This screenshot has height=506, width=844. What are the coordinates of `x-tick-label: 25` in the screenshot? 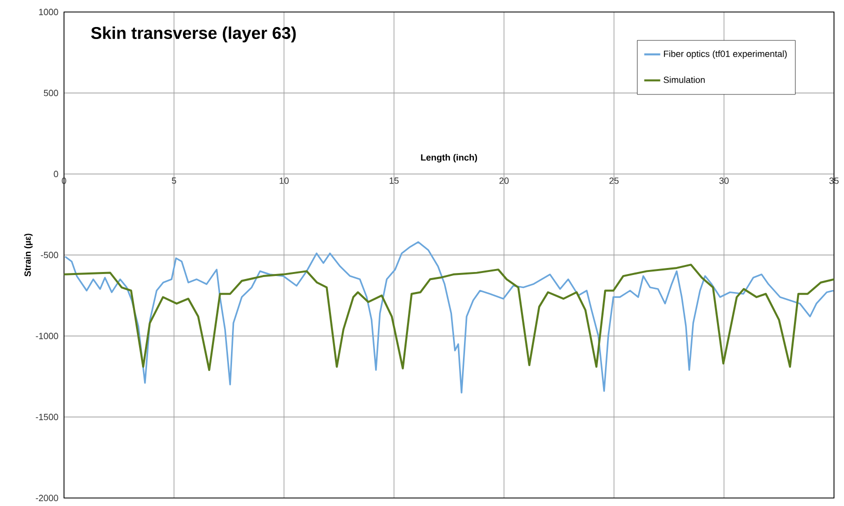 It's located at (614, 181).